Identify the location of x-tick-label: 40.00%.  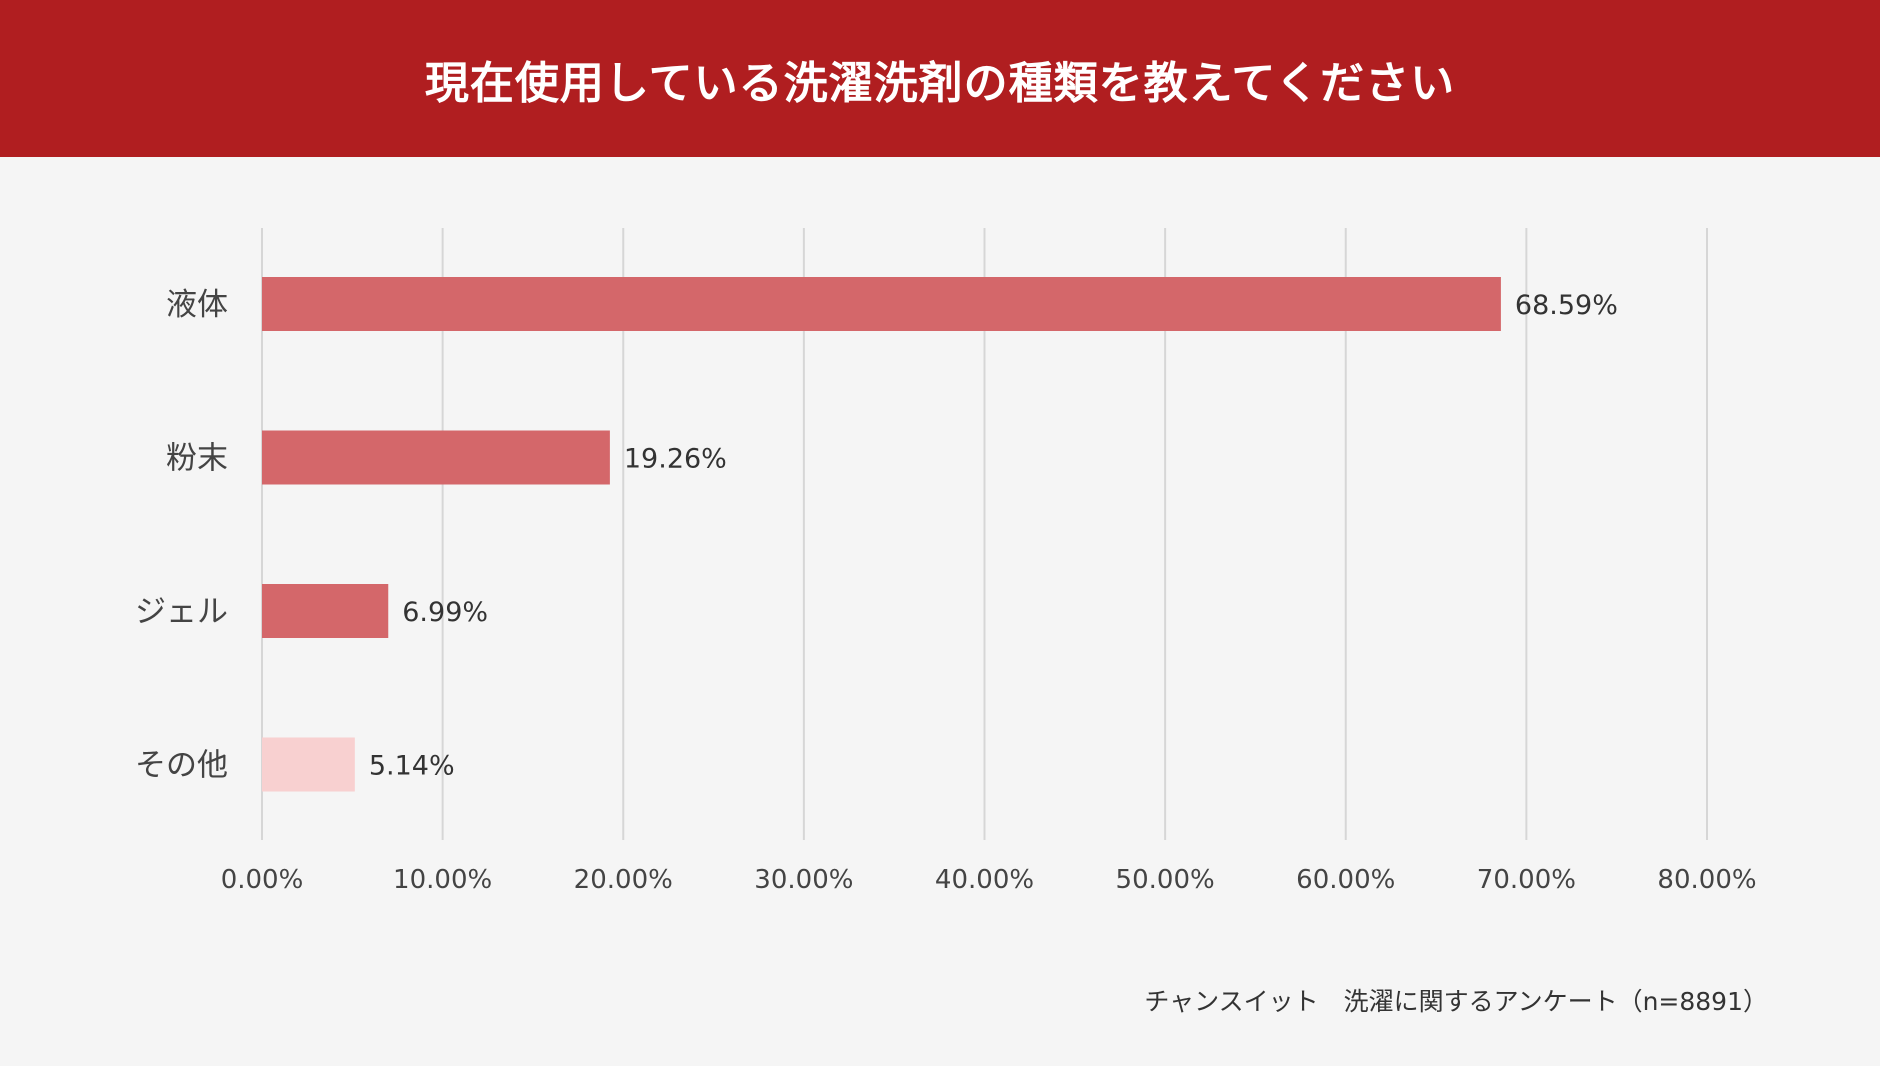
(984, 880).